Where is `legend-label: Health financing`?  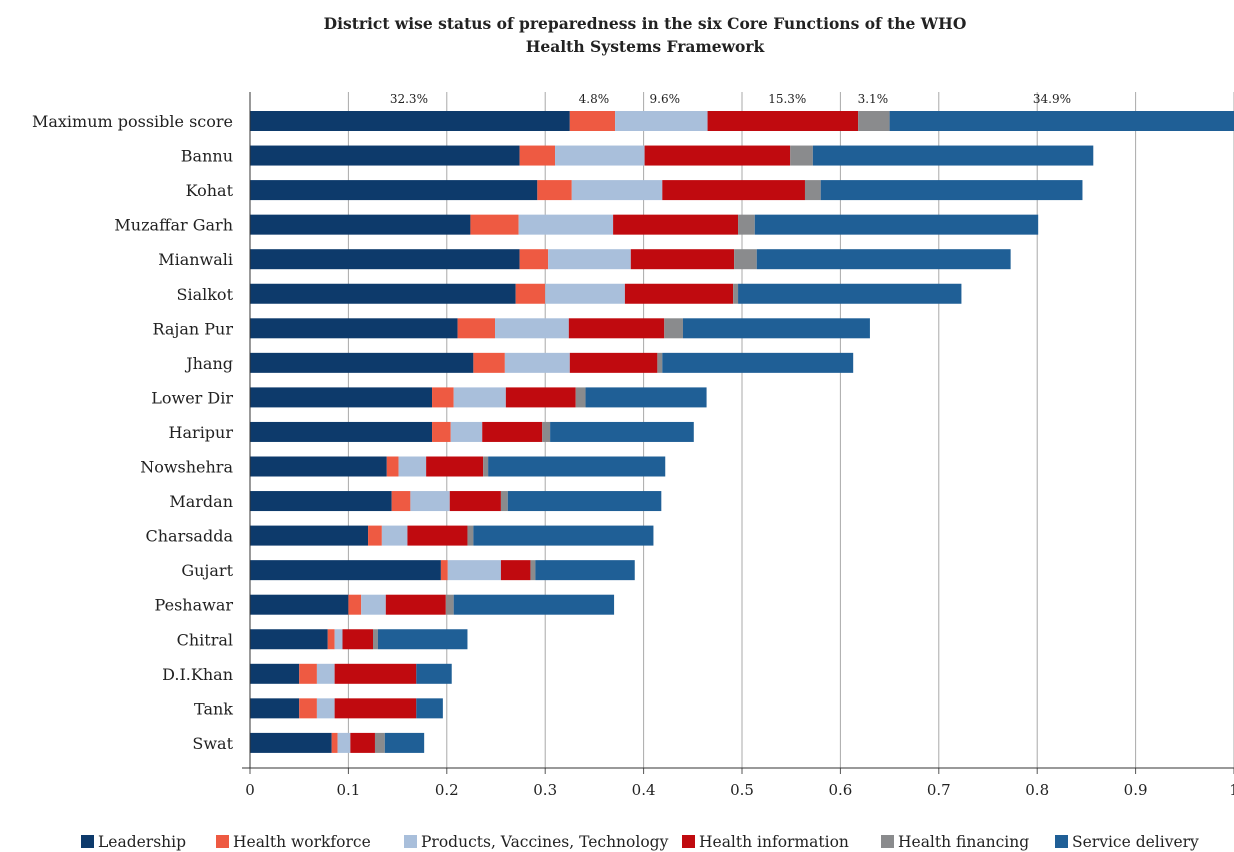 legend-label: Health financing is located at coordinates (963, 842).